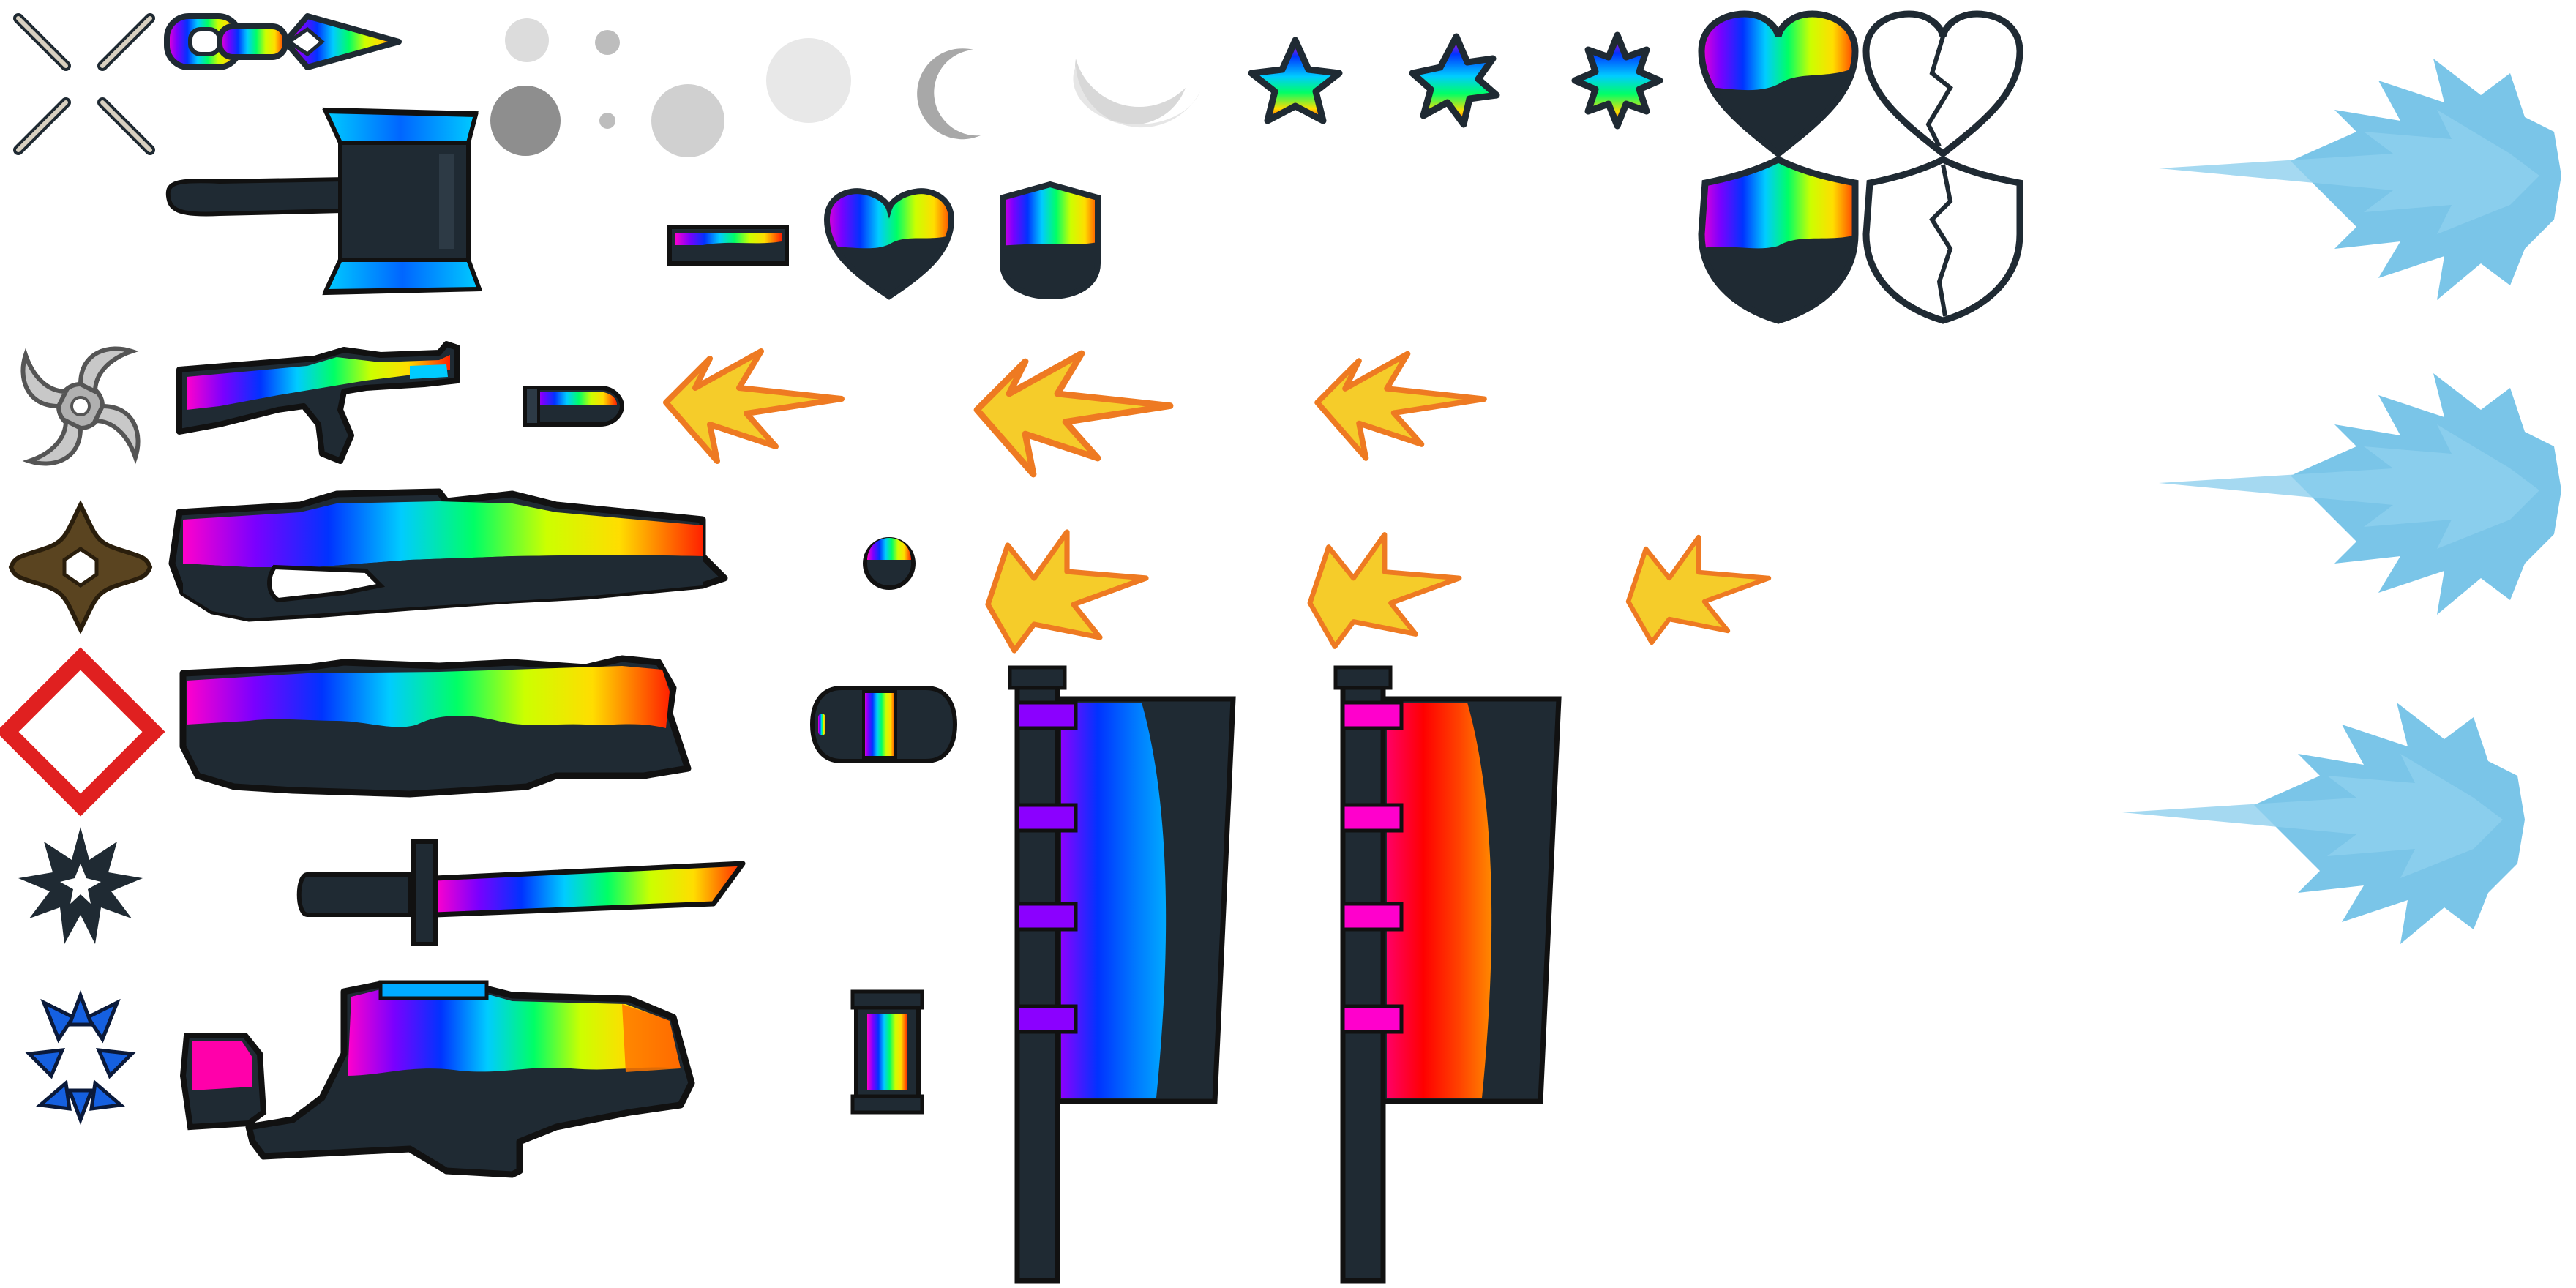 This screenshot has height=1288, width=2576. I want to click on star-badge-icons, so click(1455, 80).